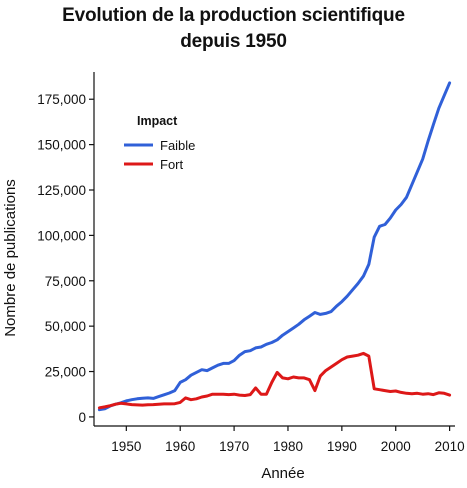 The image size is (467, 488). What do you see at coordinates (61, 190) in the screenshot?
I see `y-tick-label: 125,000` at bounding box center [61, 190].